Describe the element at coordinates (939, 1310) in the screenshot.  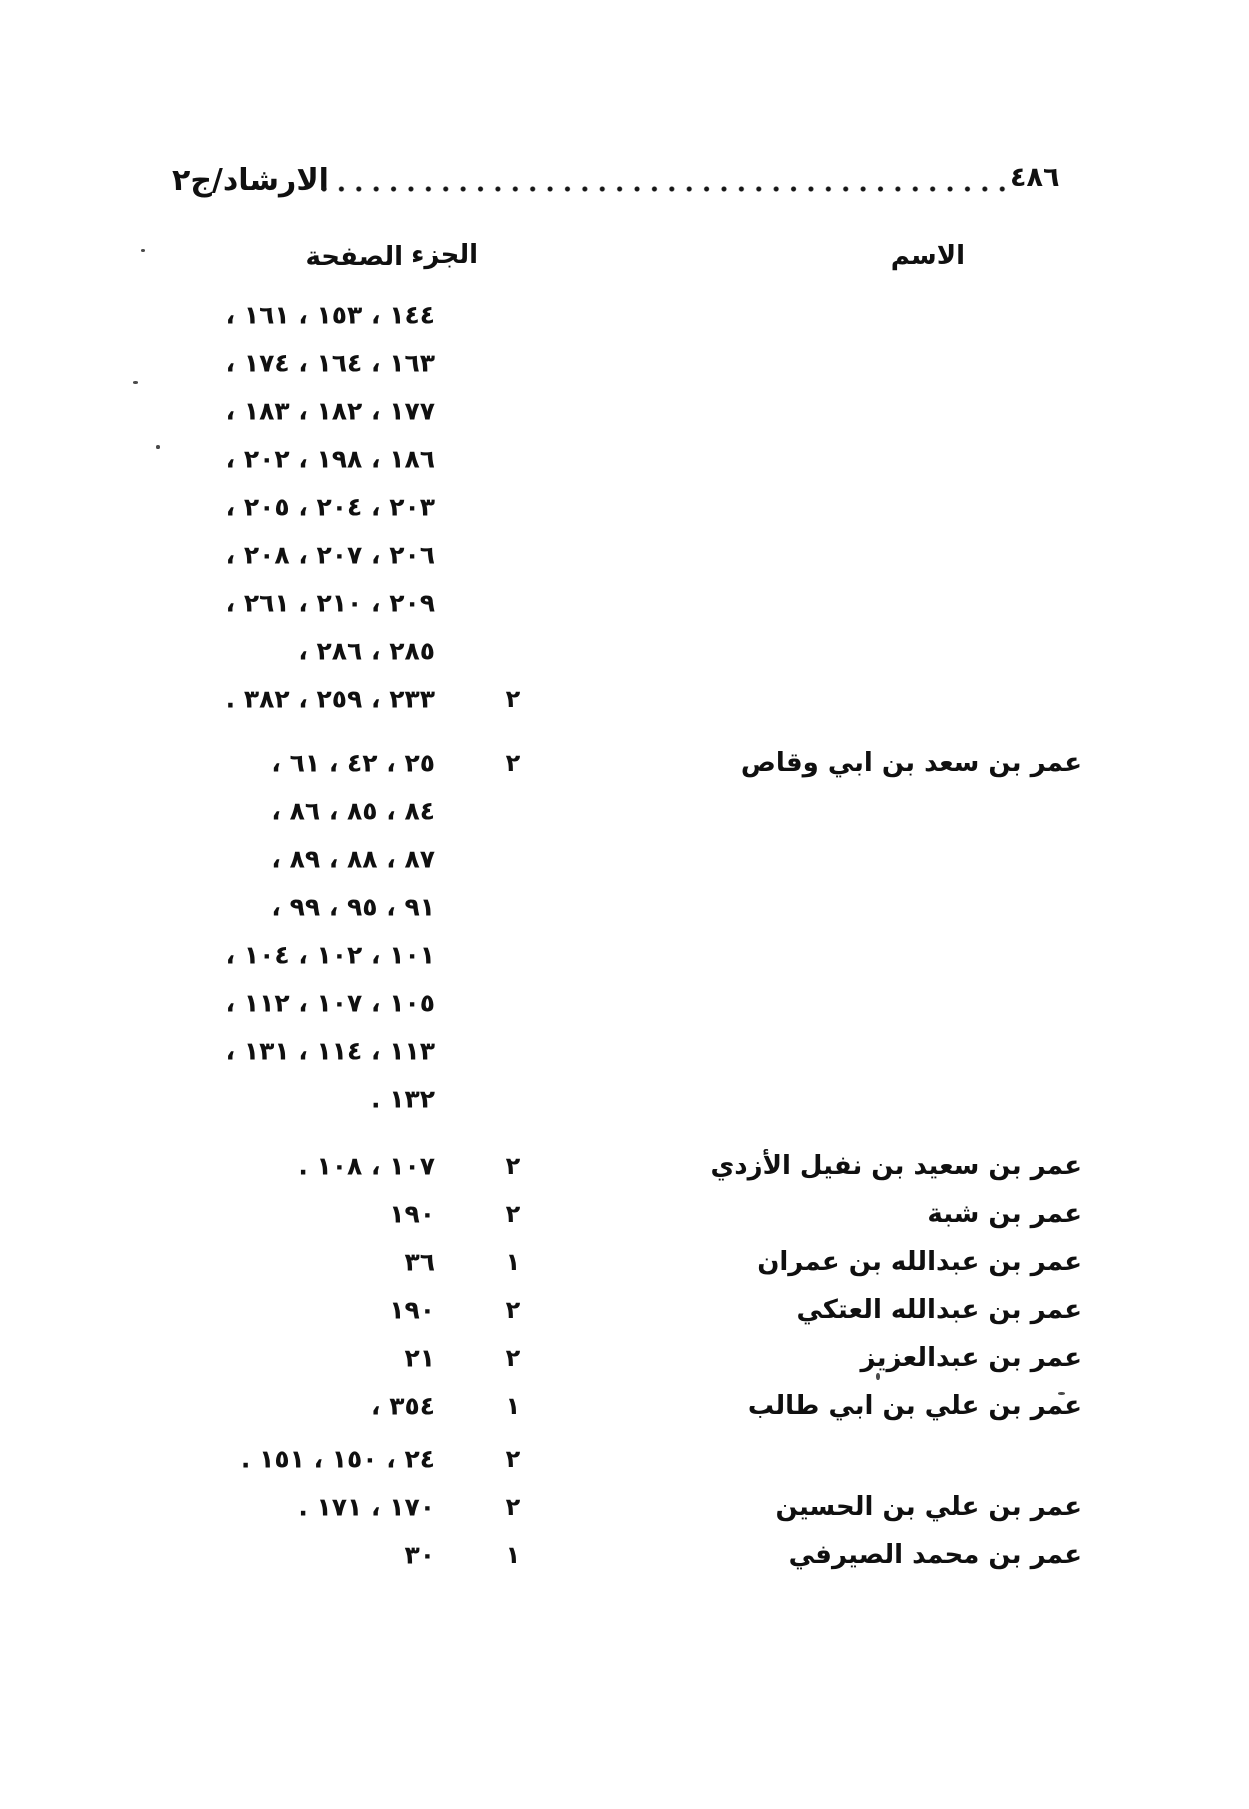
I see `name-cell: عمر بن عبدالله العتكي` at that location.